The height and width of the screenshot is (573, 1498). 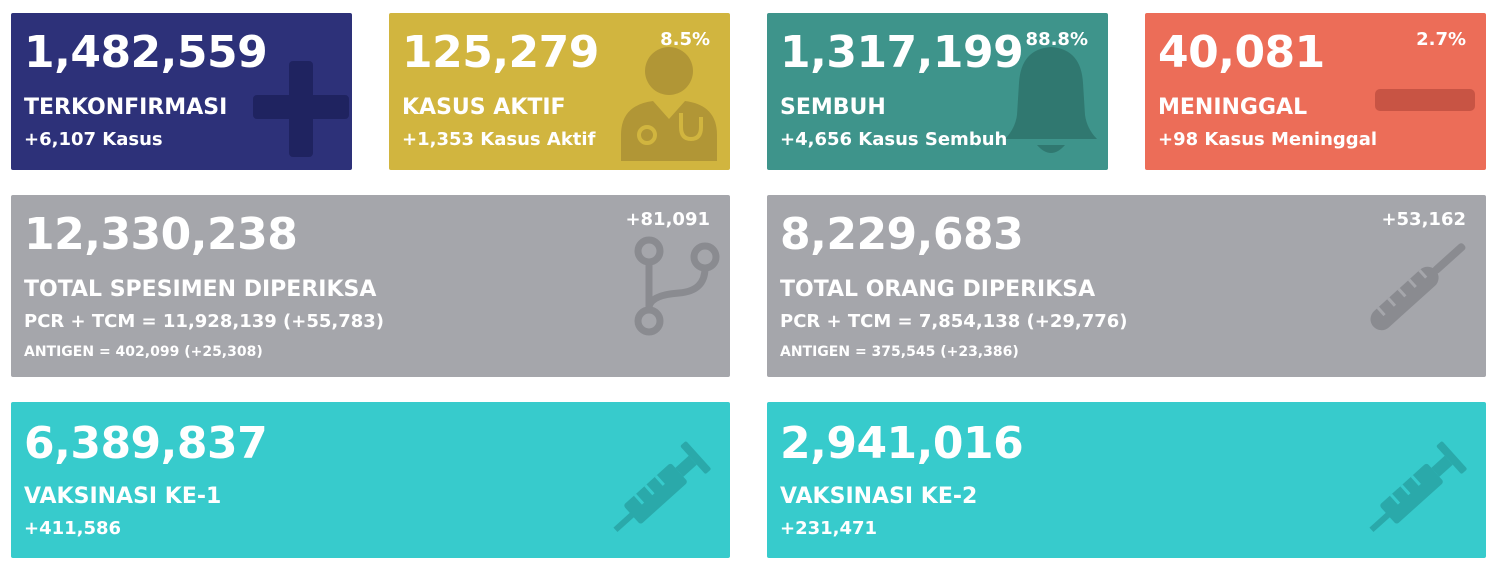 What do you see at coordinates (301, 109) in the screenshot?
I see `plus-icon` at bounding box center [301, 109].